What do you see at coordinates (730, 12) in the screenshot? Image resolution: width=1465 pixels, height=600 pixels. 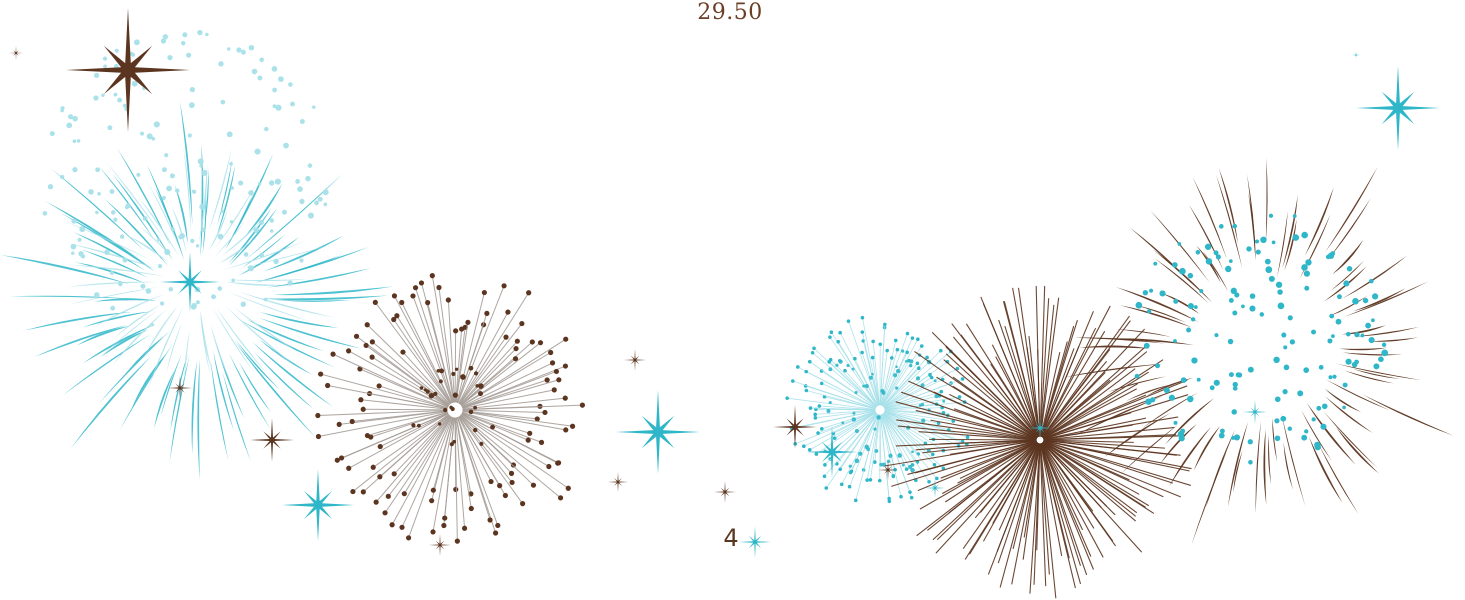 I see `price-label: 29.50` at bounding box center [730, 12].